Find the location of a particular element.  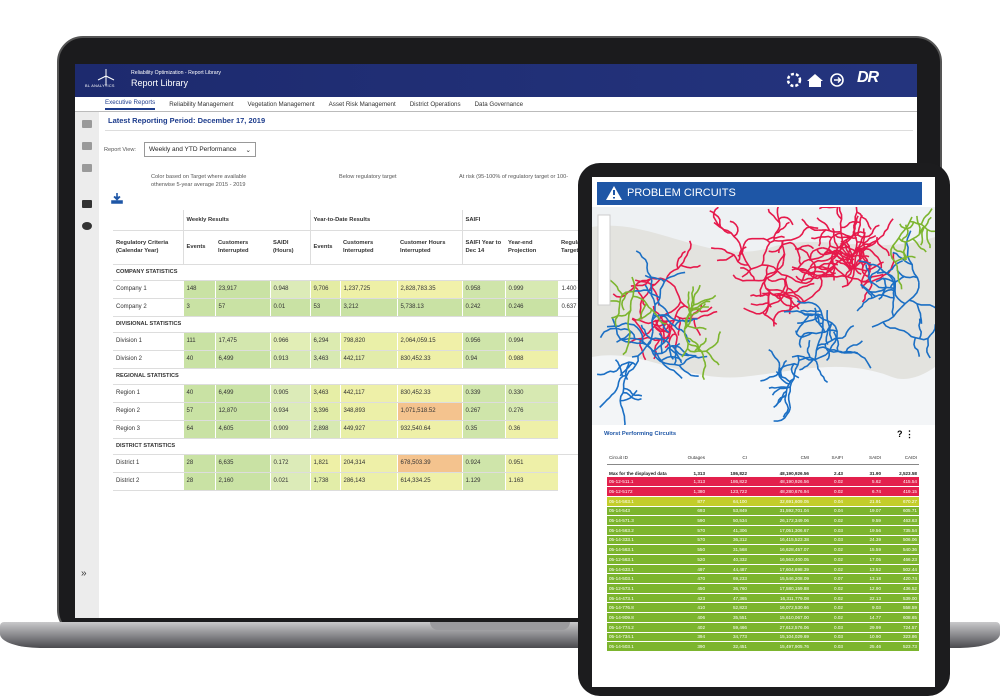

circuit-map is located at coordinates (763, 316).